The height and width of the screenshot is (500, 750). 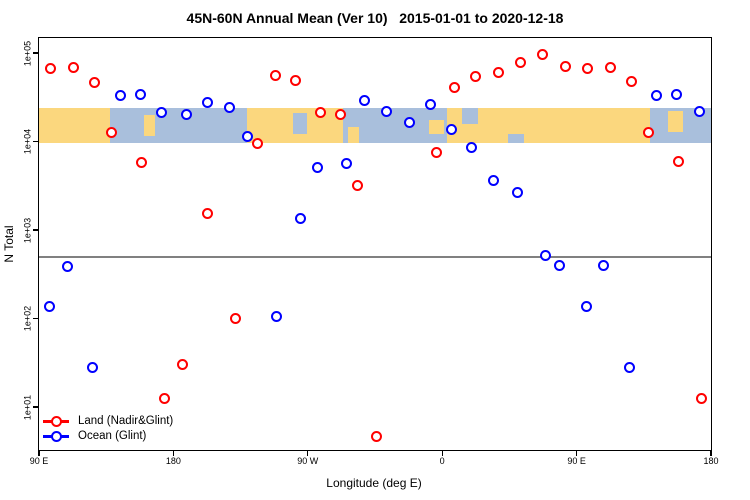 I want to click on legend-land-symbol, so click(x=56, y=421).